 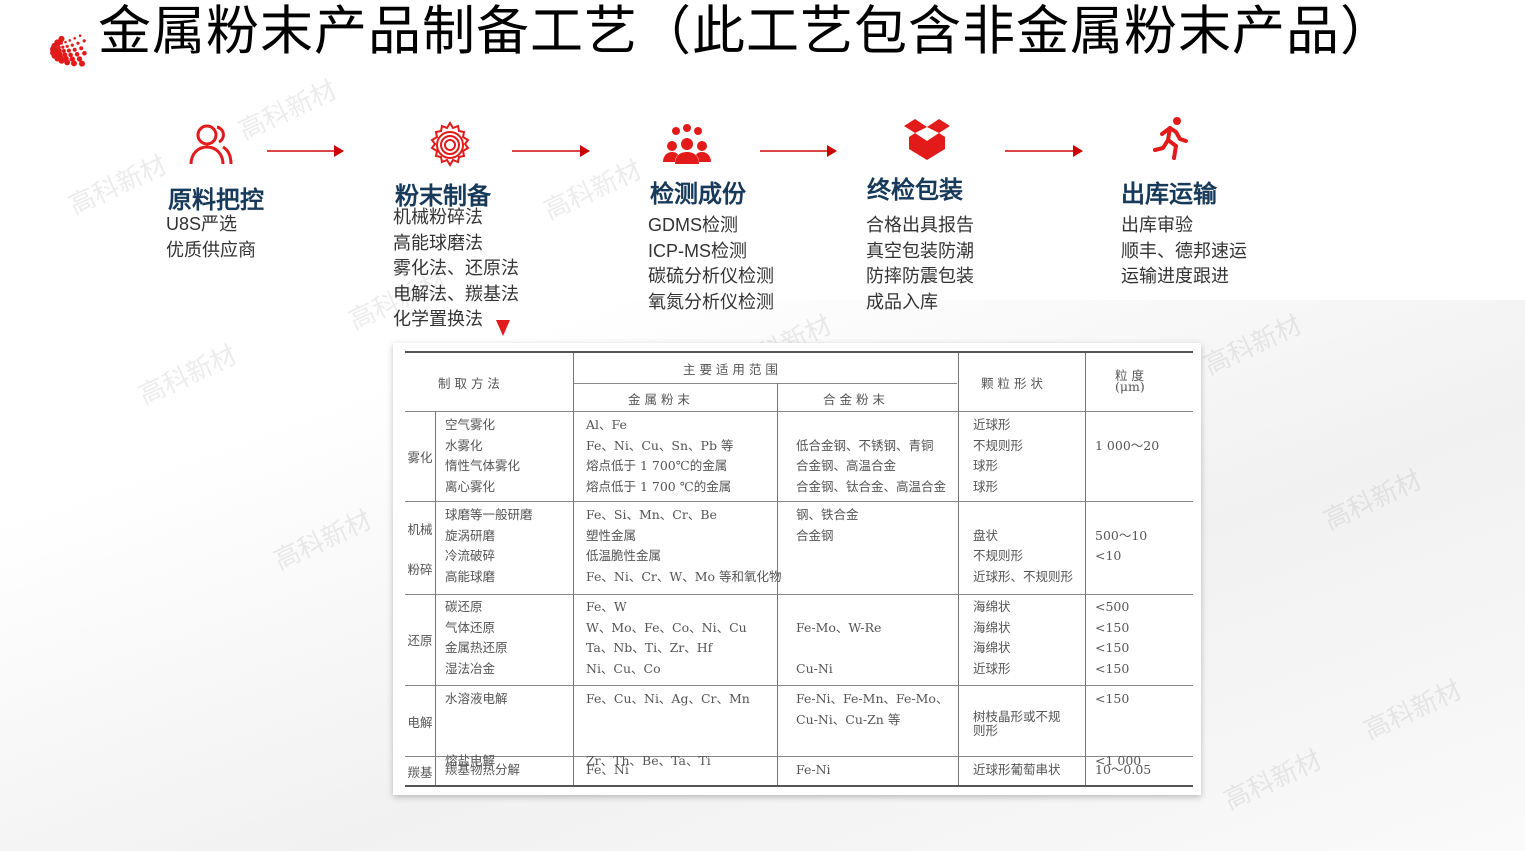 I want to click on cell-line: 海绵状, so click(x=992, y=627).